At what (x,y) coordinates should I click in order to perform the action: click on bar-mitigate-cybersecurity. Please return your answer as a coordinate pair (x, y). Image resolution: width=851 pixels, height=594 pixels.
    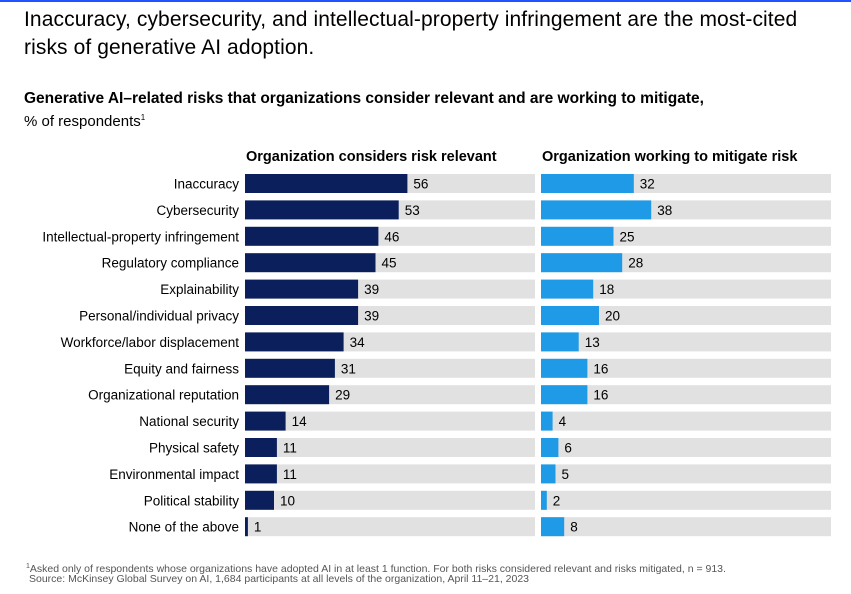
    Looking at the image, I should click on (596, 210).